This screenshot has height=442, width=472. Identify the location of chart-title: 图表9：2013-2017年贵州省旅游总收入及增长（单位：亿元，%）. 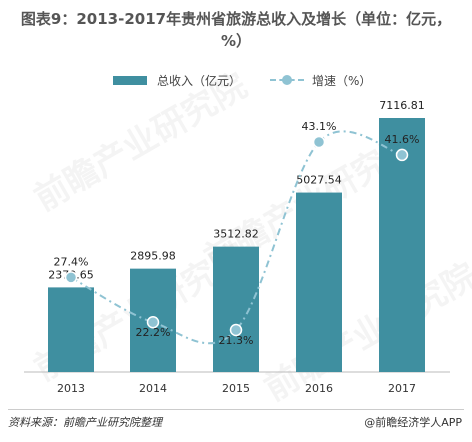
(236, 30).